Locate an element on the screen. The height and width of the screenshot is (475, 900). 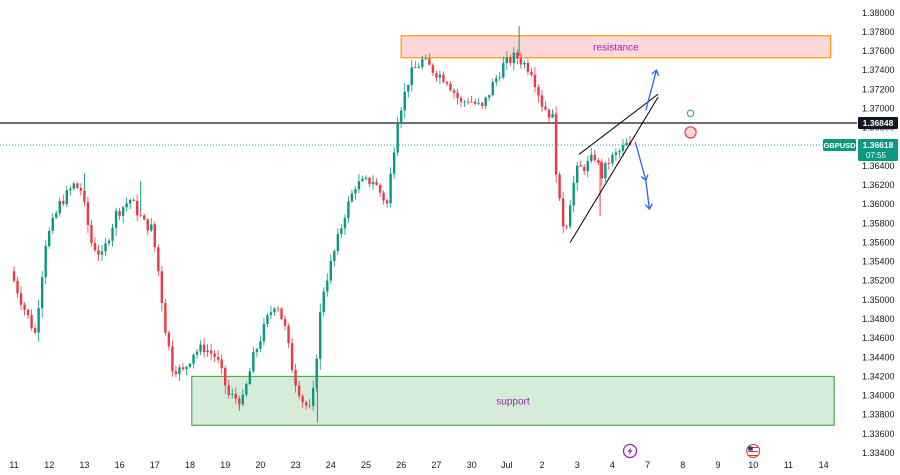
x-tick-label: 13 is located at coordinates (84, 465).